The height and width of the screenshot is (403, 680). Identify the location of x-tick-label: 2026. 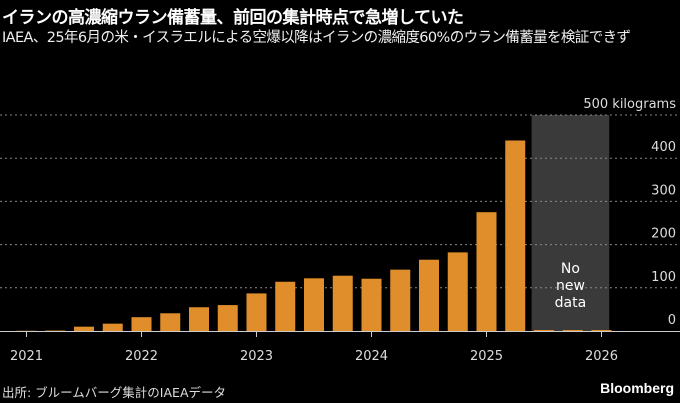
(601, 356).